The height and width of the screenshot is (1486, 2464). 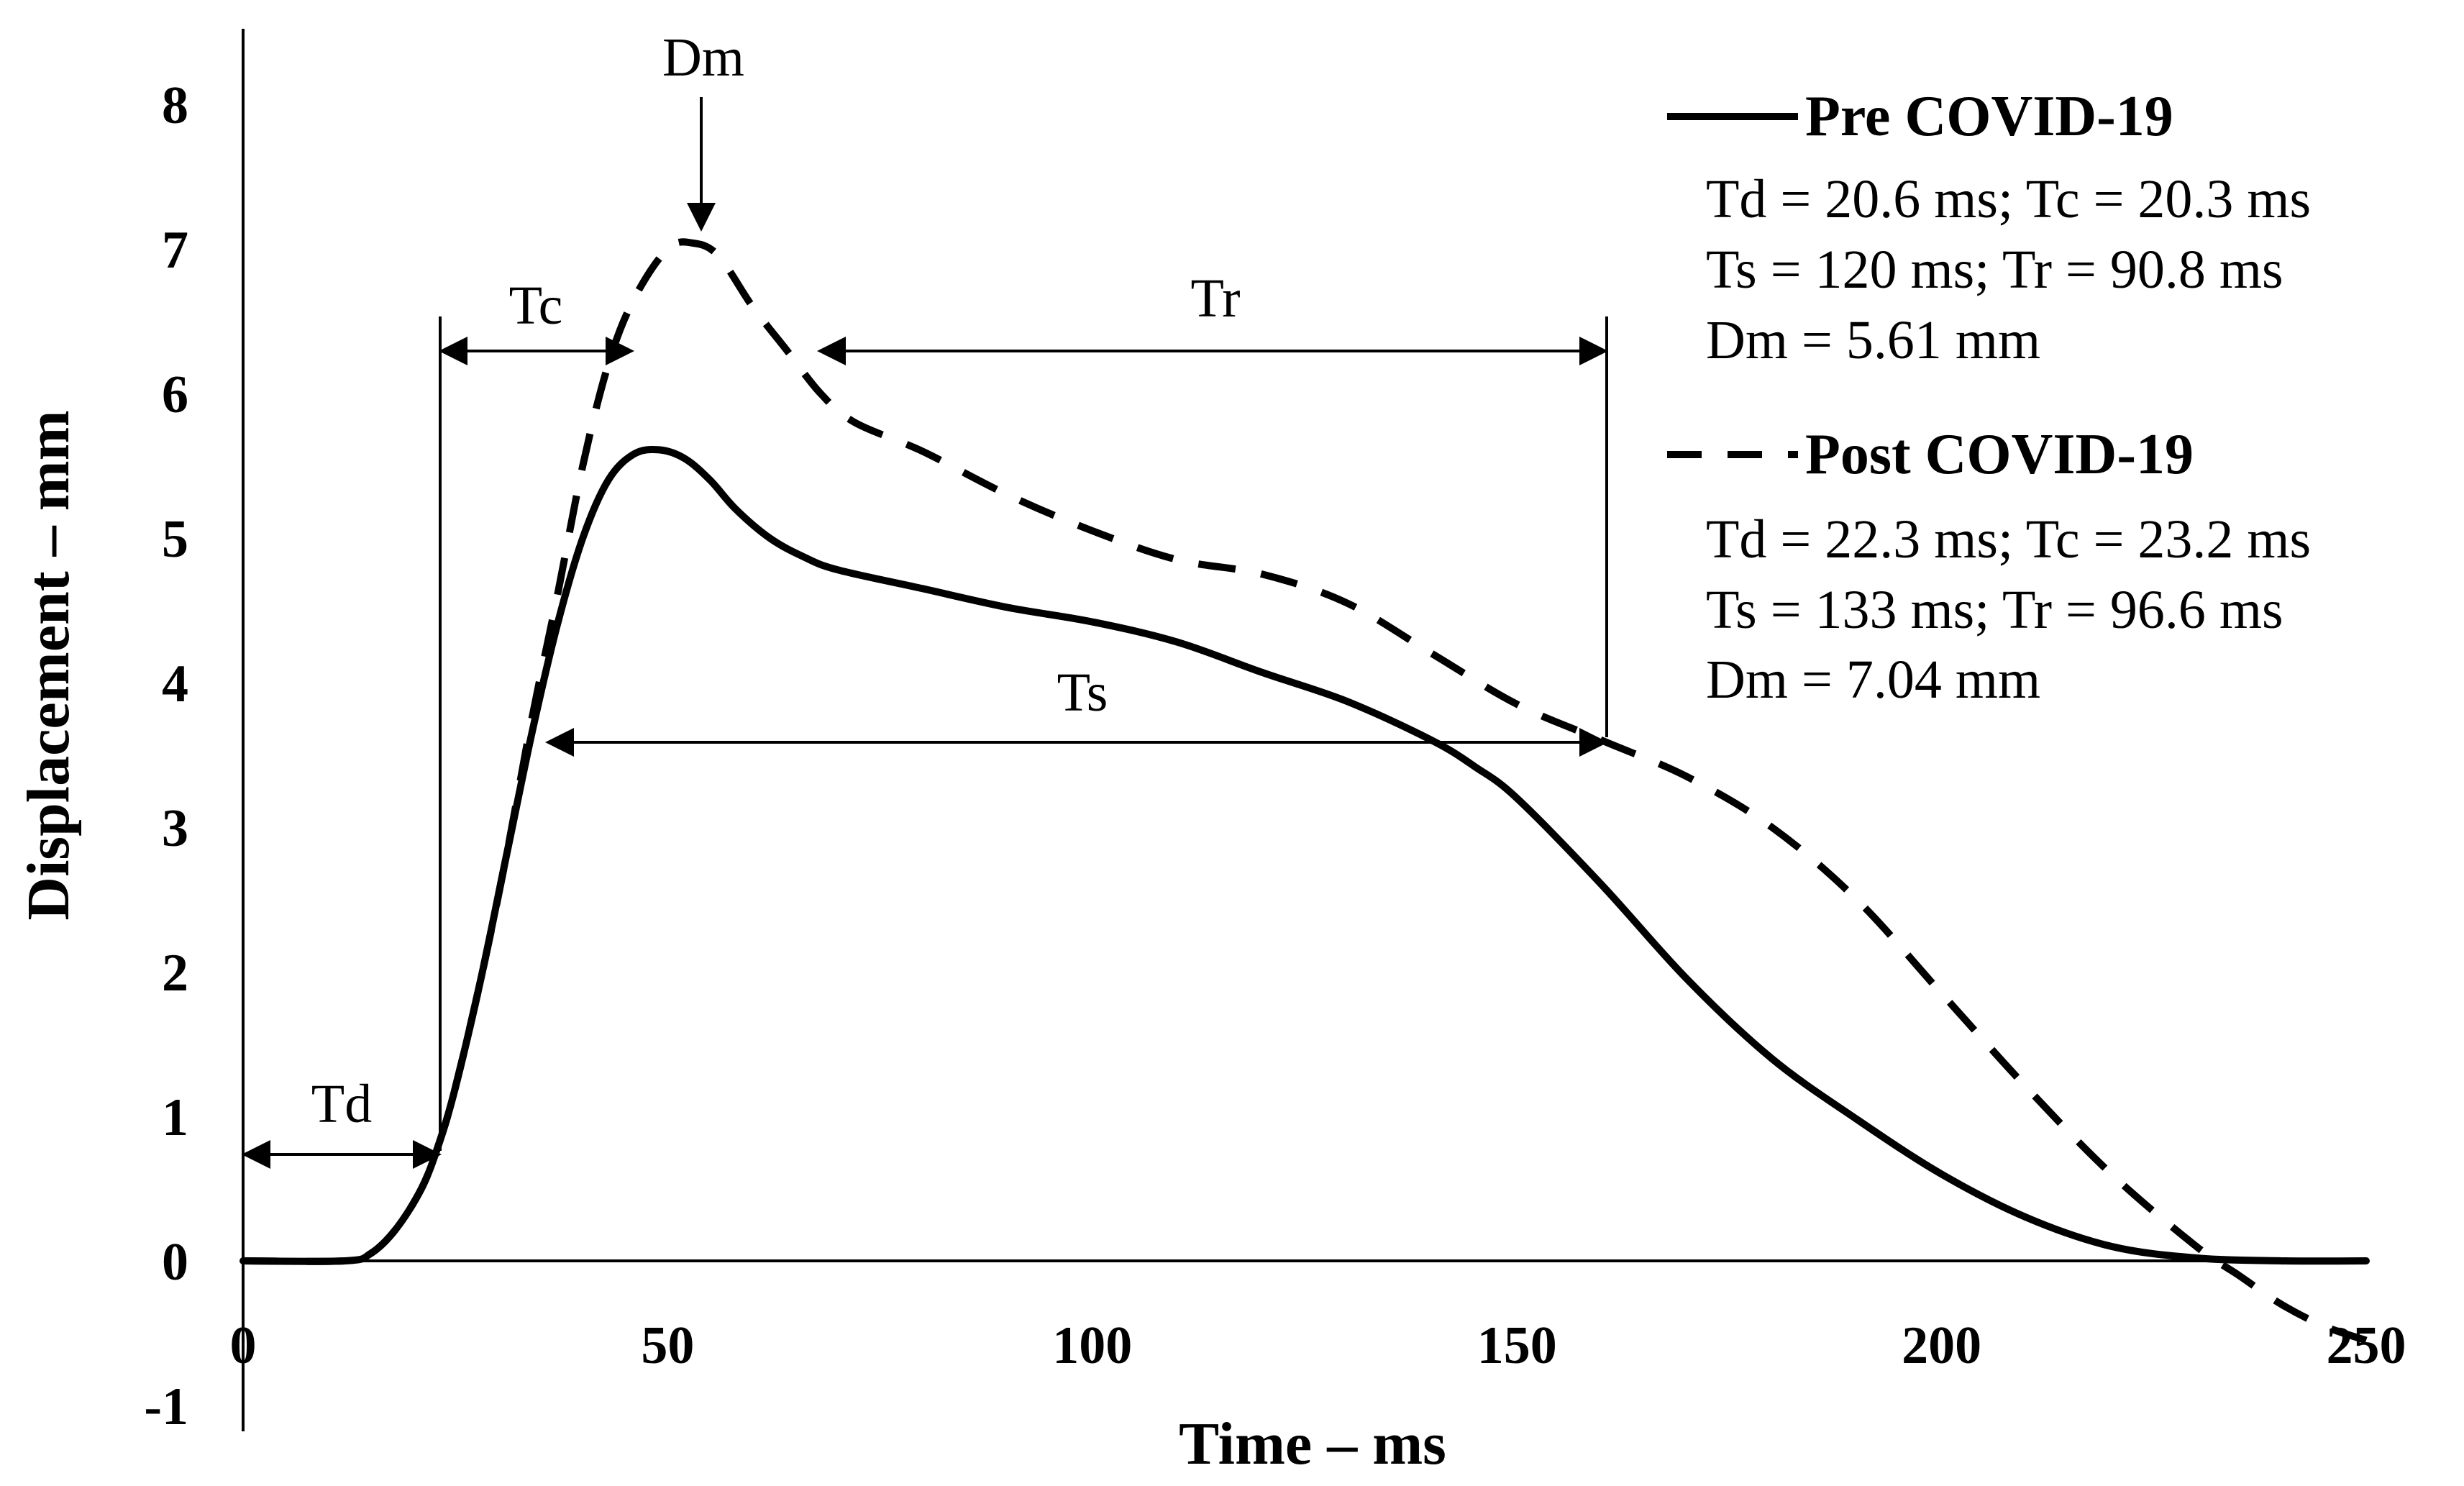 What do you see at coordinates (2008, 199) in the screenshot?
I see `legend-pre-stats-line-1: Td = 20.6 ms; Tc = 20.3 ms` at bounding box center [2008, 199].